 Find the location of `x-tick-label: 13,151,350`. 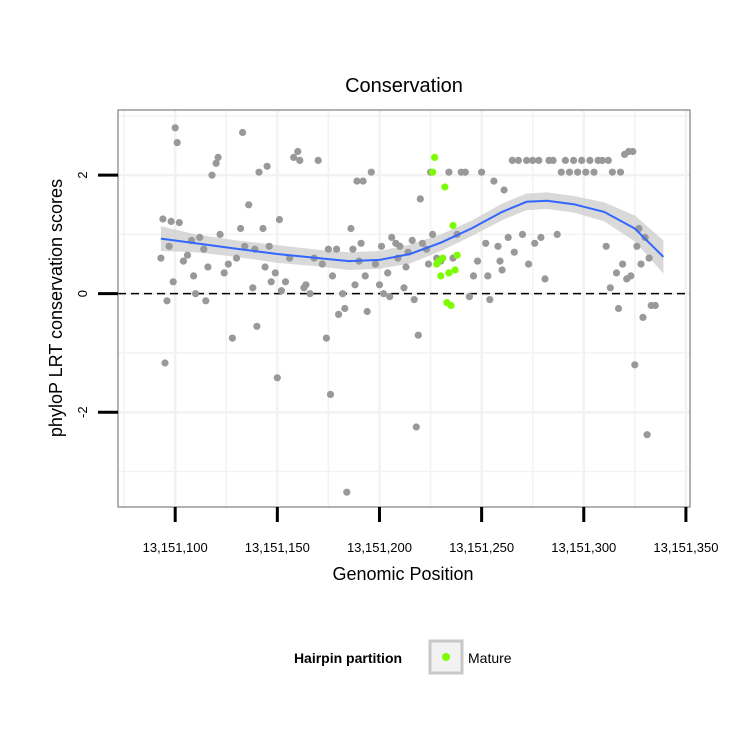

x-tick-label: 13,151,350 is located at coordinates (685, 547).